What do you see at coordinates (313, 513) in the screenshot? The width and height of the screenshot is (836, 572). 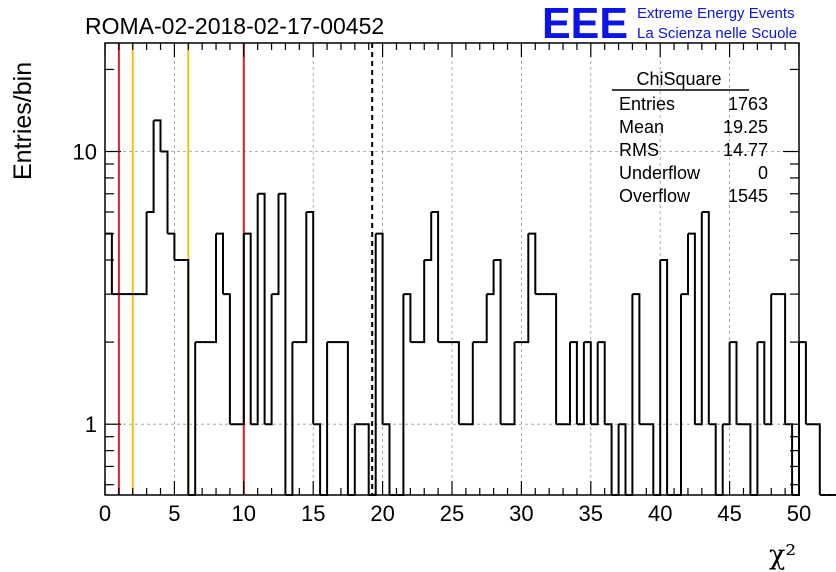 I see `x-tick-label: 15` at bounding box center [313, 513].